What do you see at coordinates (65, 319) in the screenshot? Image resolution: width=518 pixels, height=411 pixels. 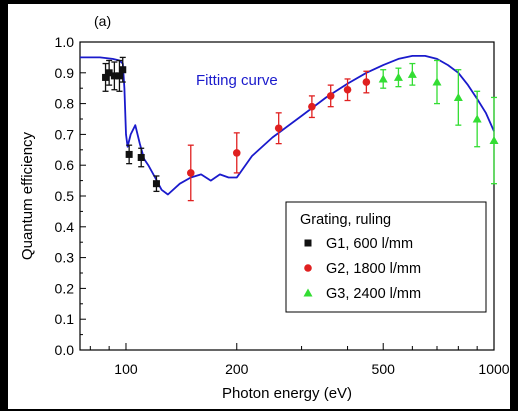 I see `y-tick-label: 0.1` at bounding box center [65, 319].